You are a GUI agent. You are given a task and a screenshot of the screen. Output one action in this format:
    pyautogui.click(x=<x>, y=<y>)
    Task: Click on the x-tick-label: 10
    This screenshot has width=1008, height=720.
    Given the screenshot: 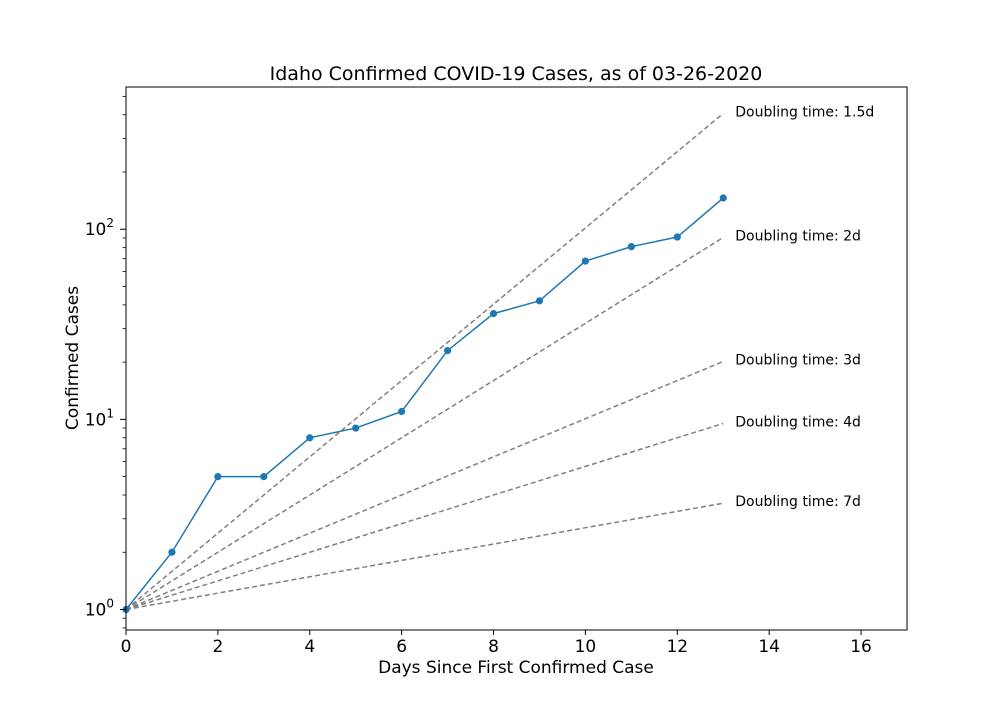 What is the action you would take?
    pyautogui.click(x=586, y=647)
    